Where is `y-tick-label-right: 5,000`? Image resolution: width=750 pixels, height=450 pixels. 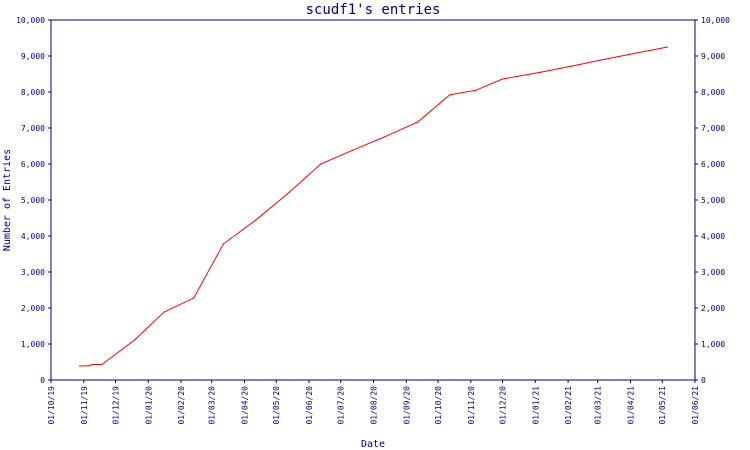
y-tick-label-right: 5,000 is located at coordinates (713, 200).